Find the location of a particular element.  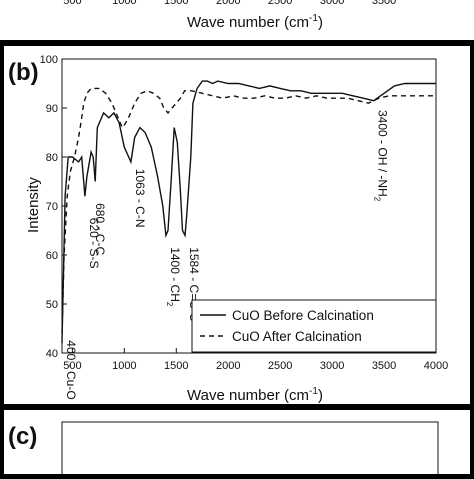

peak-annotation: 3400 - OH / -NH2 is located at coordinates (381, 156).